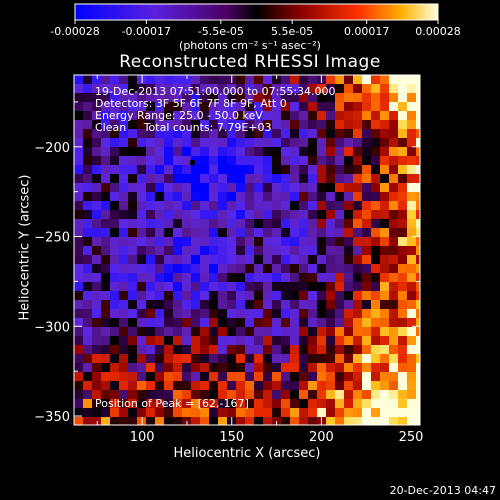  Describe the element at coordinates (231, 437) in the screenshot. I see `x-tick-label: 150` at that location.